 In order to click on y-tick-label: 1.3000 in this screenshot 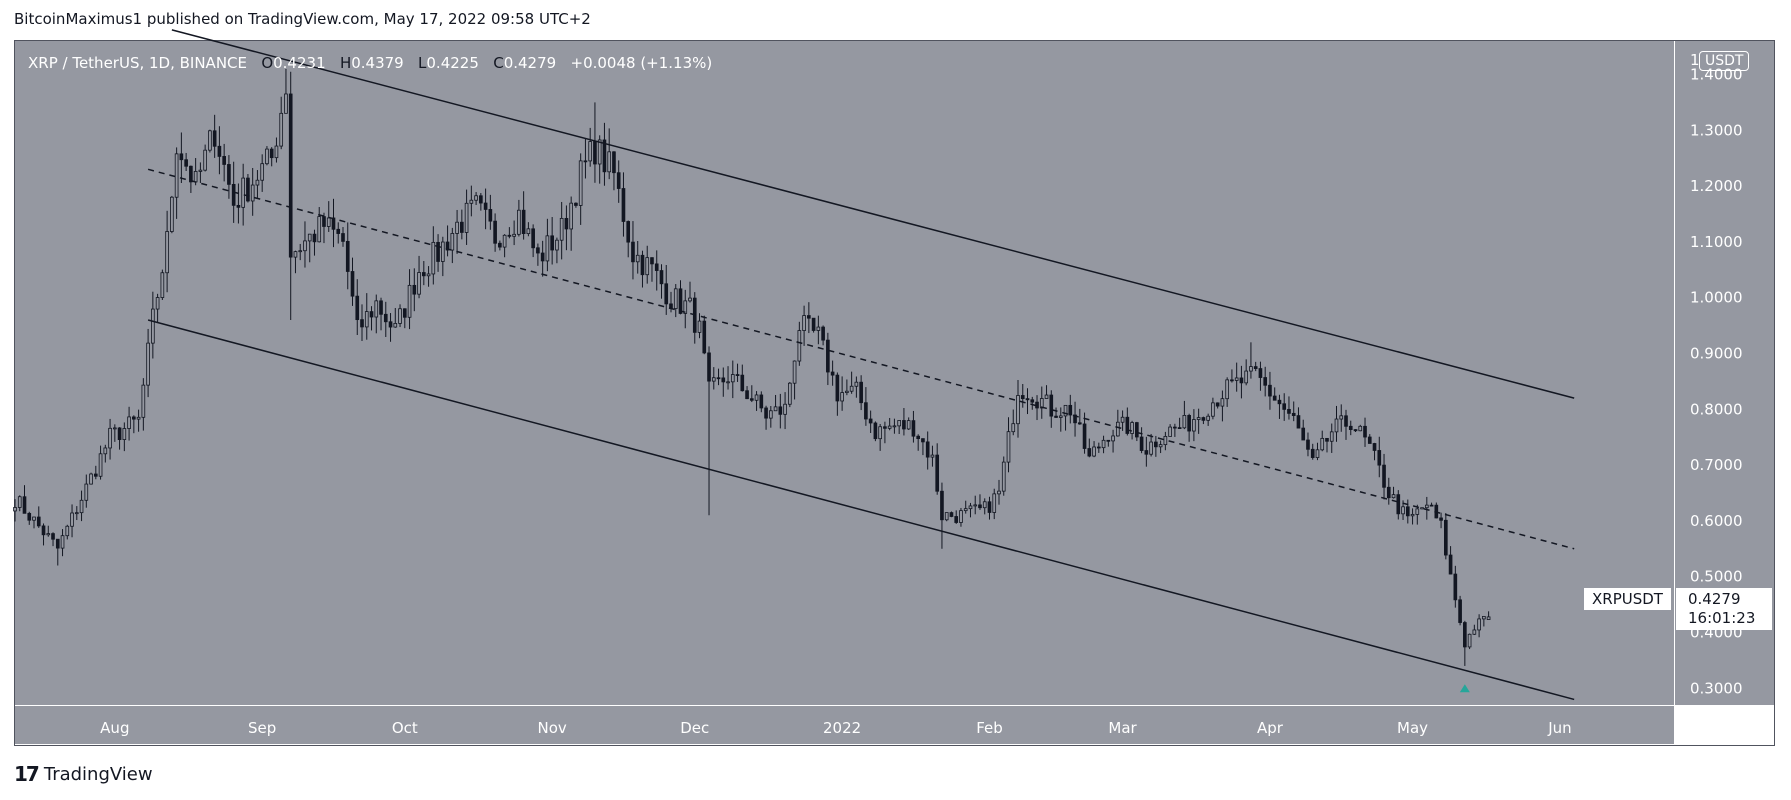, I will do `click(1716, 130)`.